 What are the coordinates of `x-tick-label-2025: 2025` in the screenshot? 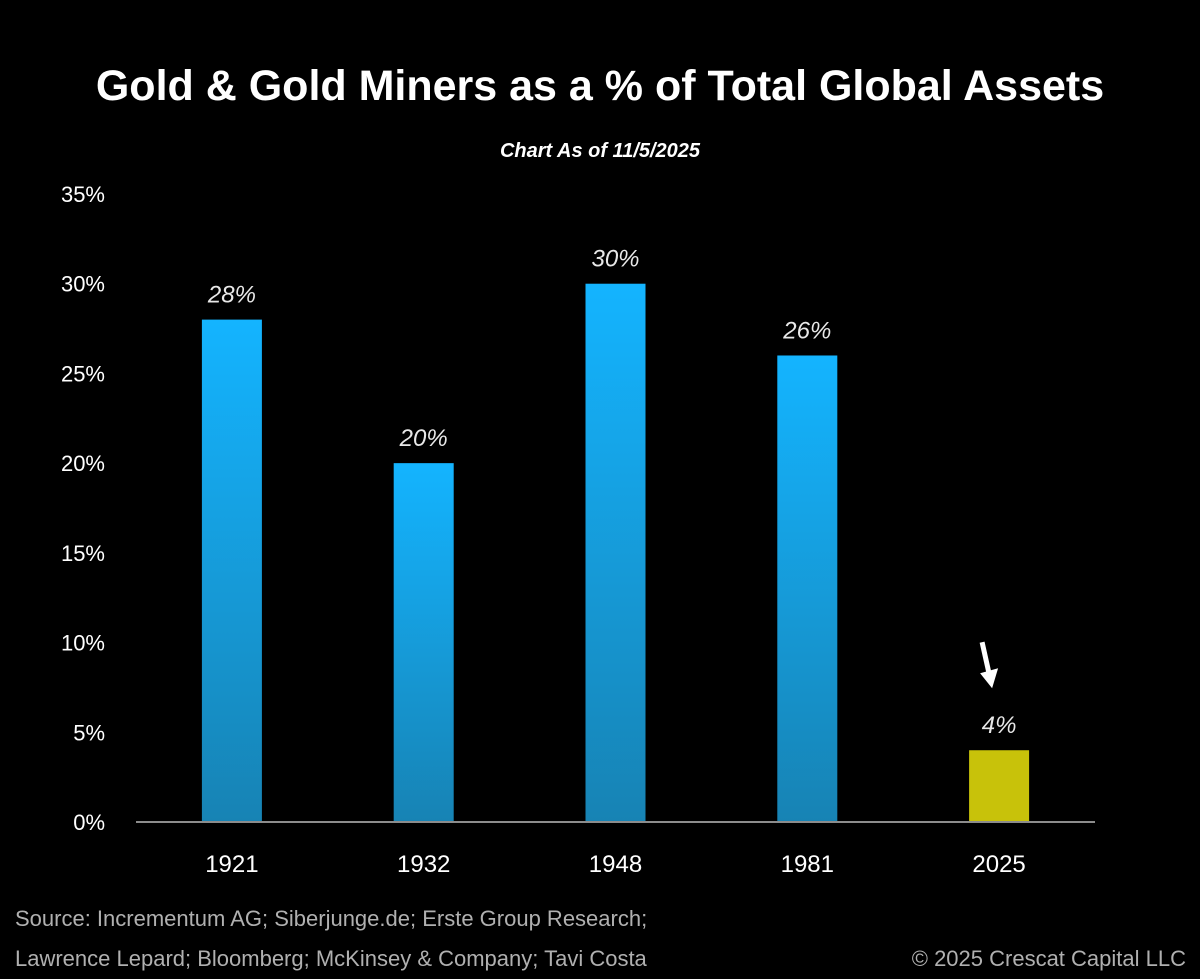 It's located at (998, 864).